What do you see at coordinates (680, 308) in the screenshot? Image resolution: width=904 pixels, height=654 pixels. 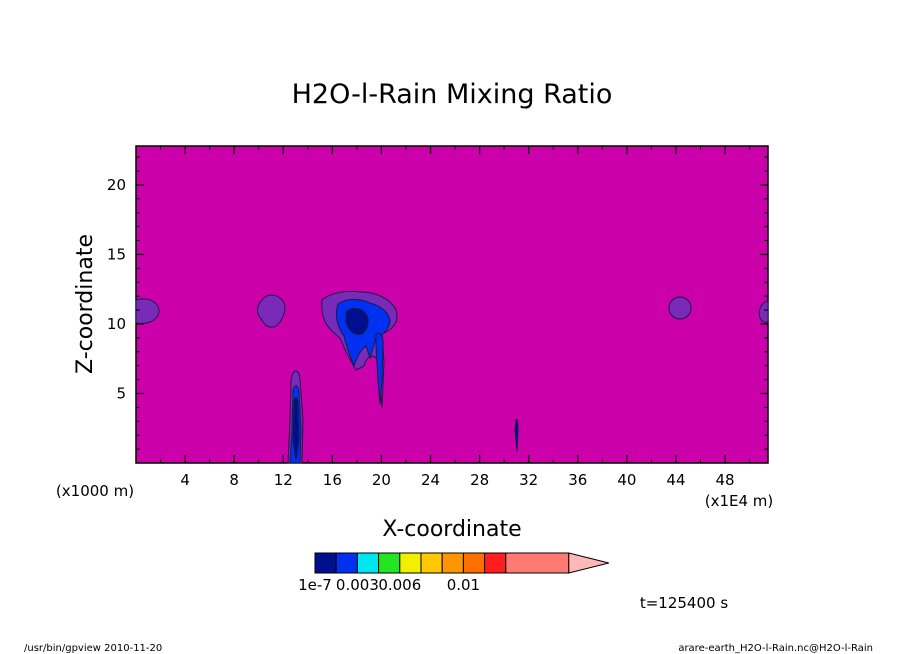 I see `contour-blob-x44` at bounding box center [680, 308].